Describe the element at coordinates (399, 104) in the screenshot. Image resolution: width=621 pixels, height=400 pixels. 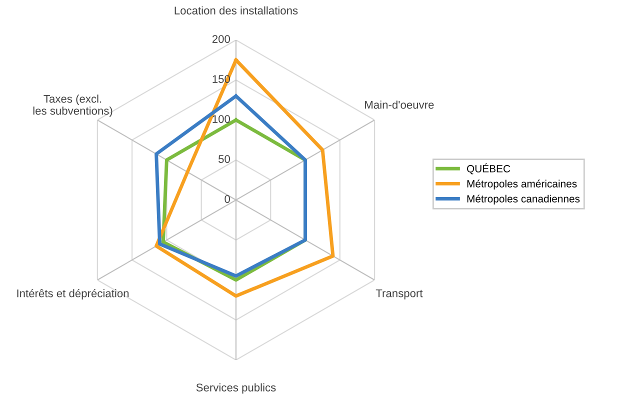
I see `spoke-label: Main-d'oeuvre` at that location.